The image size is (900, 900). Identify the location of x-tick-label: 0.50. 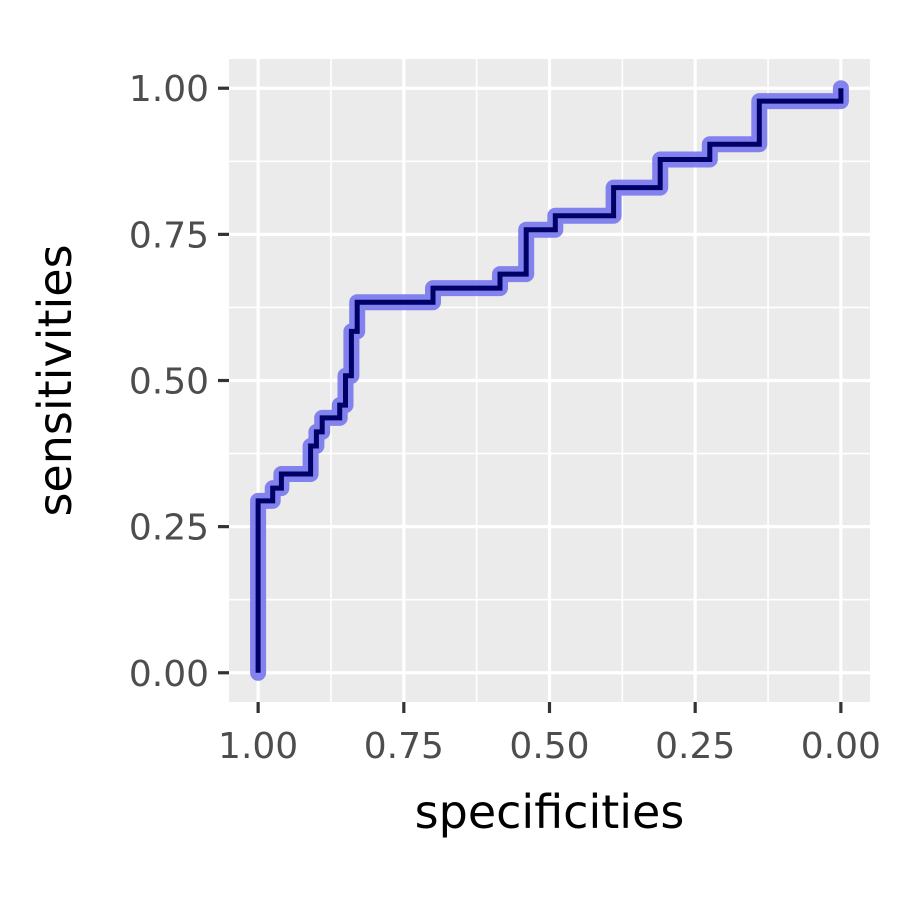
(549, 746).